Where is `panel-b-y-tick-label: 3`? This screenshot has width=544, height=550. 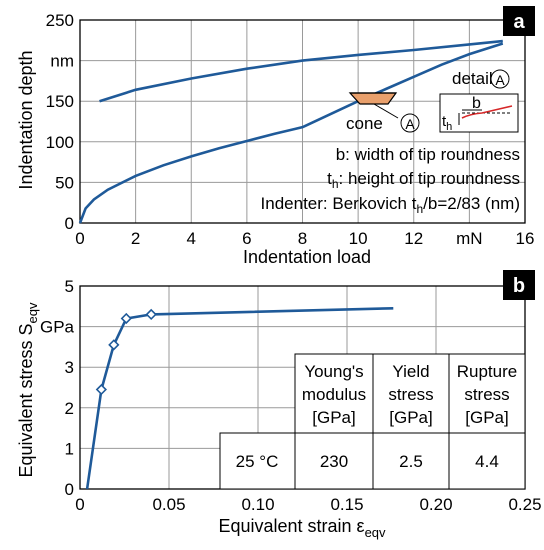 panel-b-y-tick-label: 3 is located at coordinates (69, 367).